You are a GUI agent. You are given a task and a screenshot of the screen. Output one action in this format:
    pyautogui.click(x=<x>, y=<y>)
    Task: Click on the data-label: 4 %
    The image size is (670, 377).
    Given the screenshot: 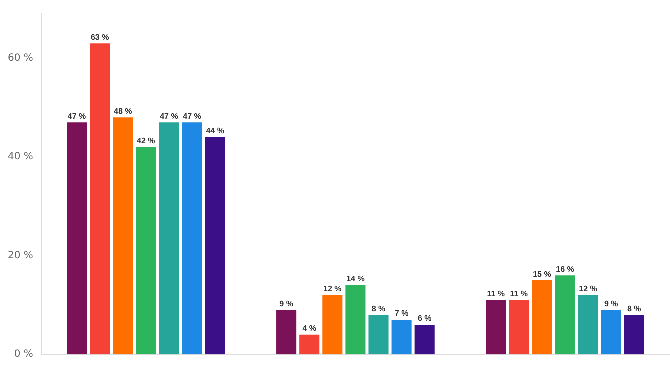 What is the action you would take?
    pyautogui.click(x=309, y=329)
    